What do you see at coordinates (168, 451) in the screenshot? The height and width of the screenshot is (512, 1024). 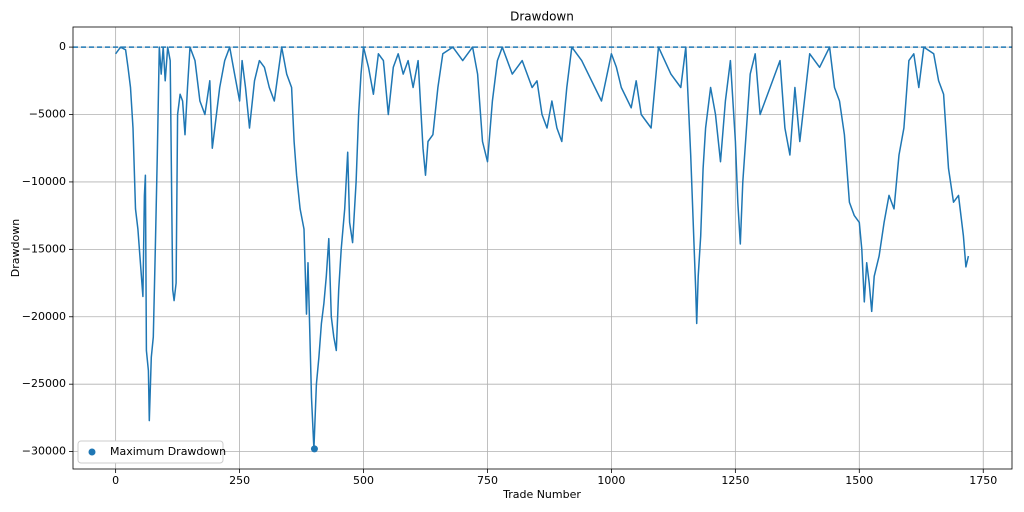 I see `legend-label: Maximum Drawdown` at bounding box center [168, 451].